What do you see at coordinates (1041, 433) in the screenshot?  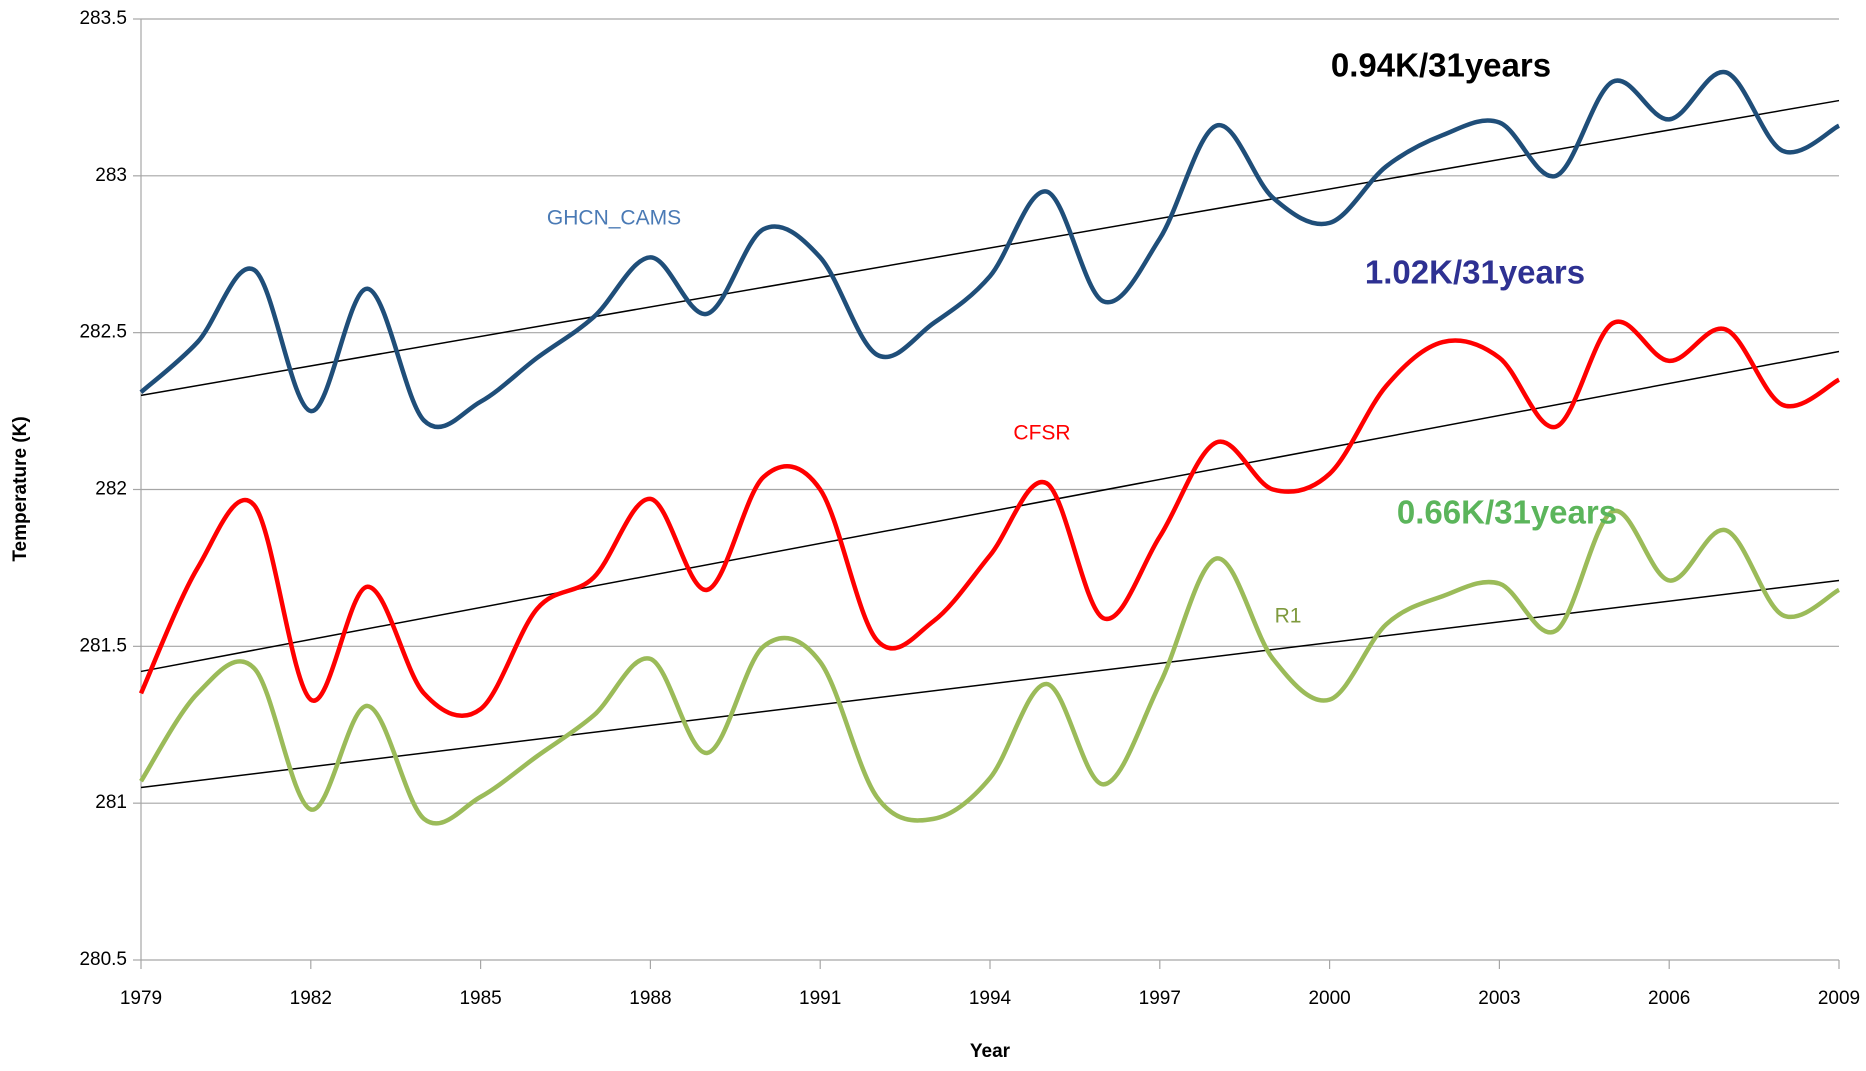 I see `series-label: CFSR` at bounding box center [1041, 433].